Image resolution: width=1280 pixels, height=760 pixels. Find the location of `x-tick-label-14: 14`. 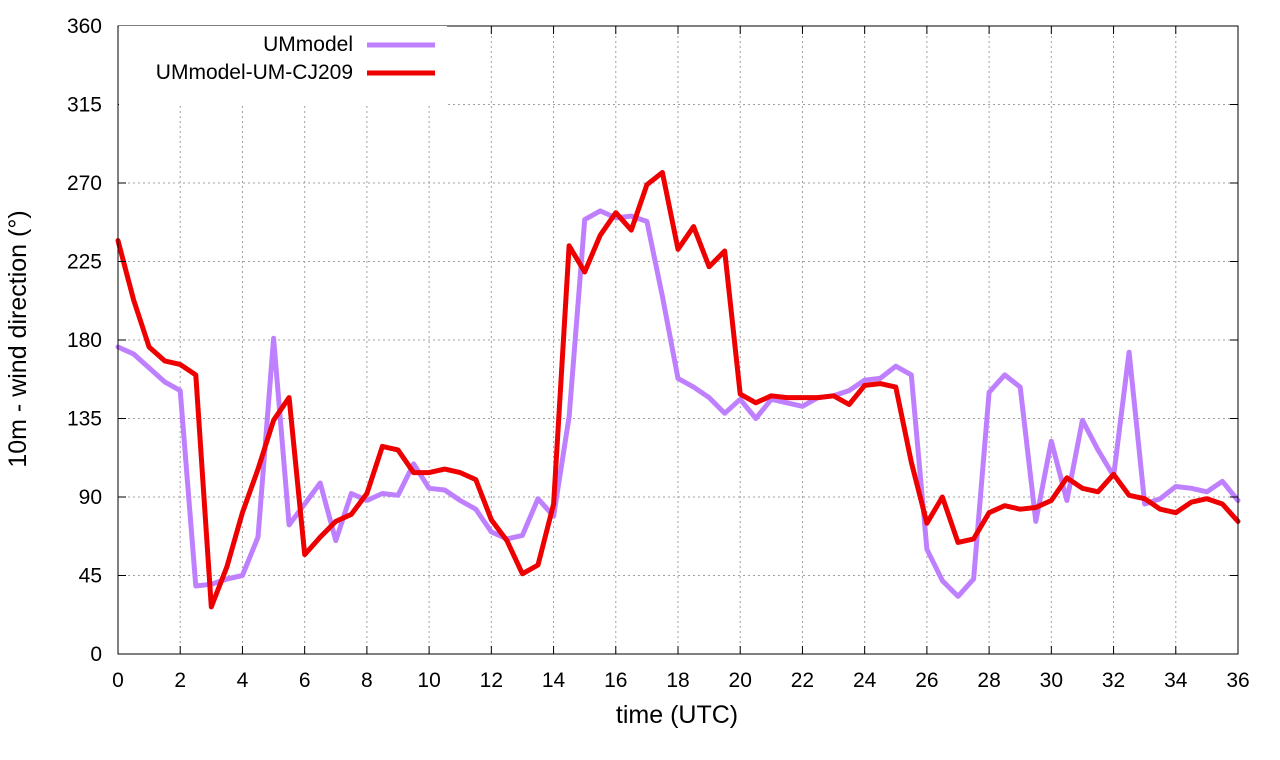

x-tick-label-14: 14 is located at coordinates (554, 680).